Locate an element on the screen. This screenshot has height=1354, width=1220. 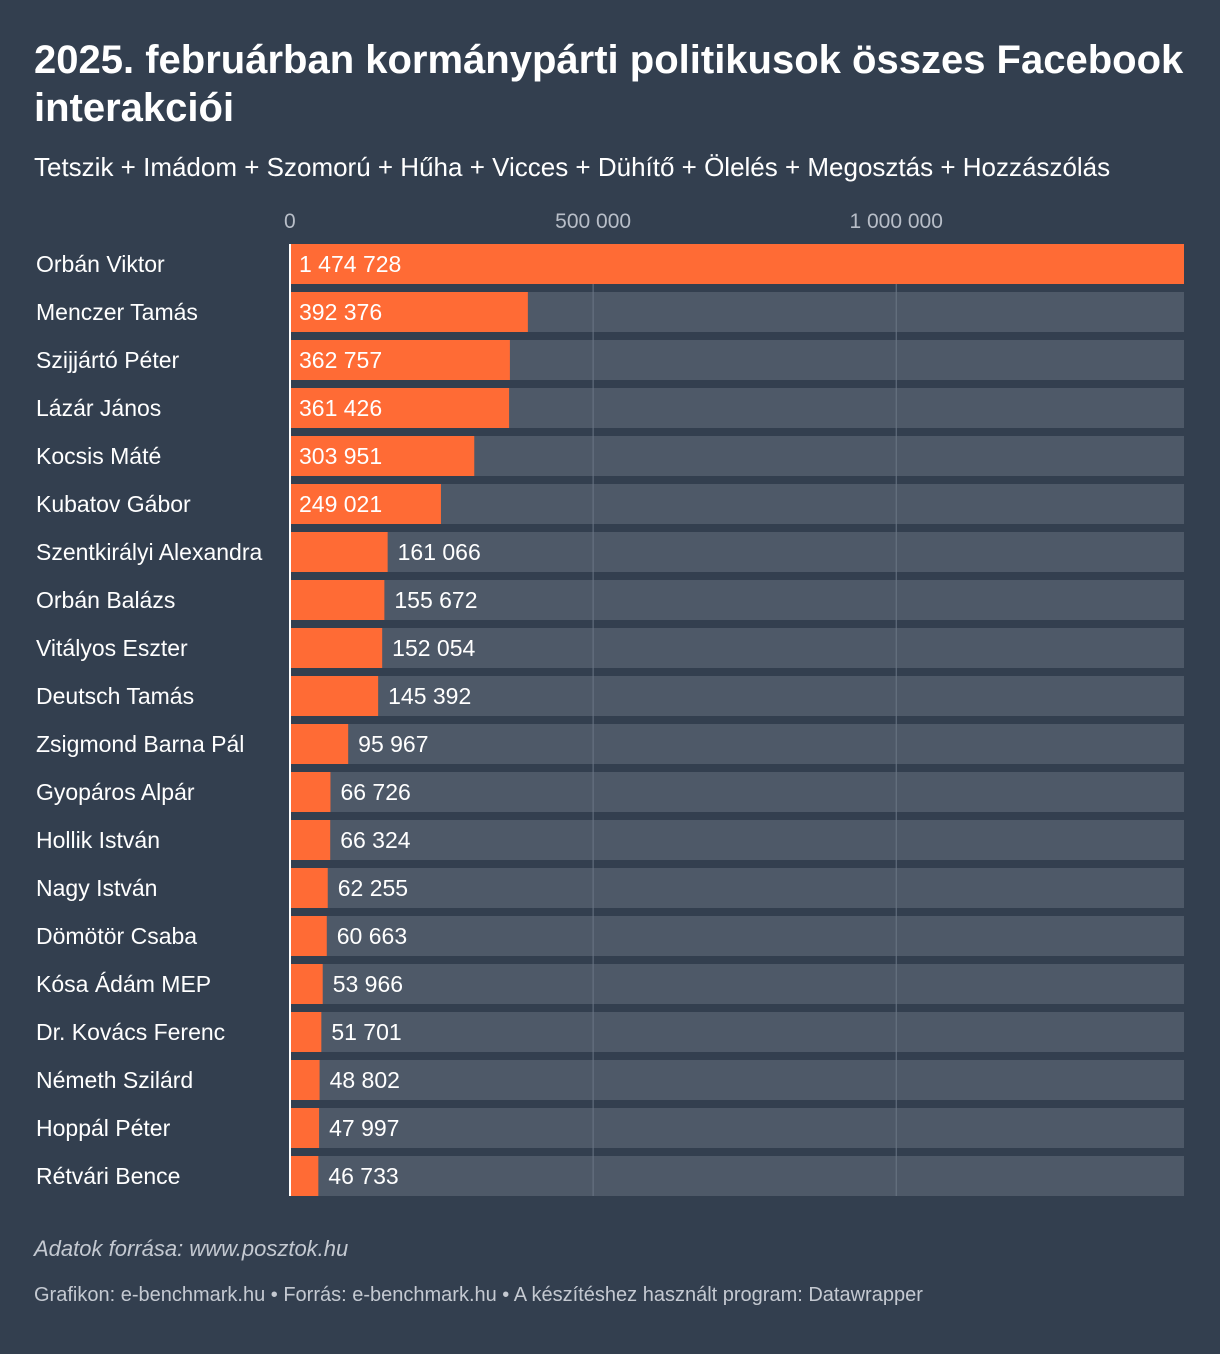
category-label: Gyopáros Alpár is located at coordinates (115, 792).